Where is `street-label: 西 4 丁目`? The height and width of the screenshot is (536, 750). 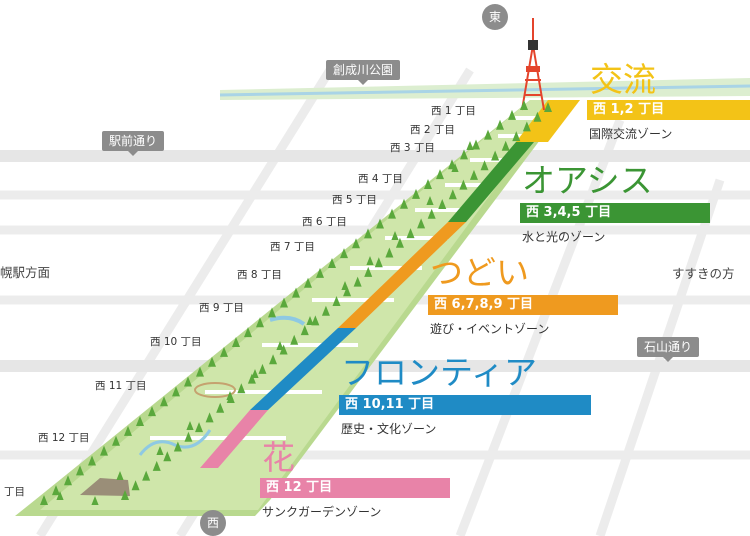
street-label: 西 4 丁目 is located at coordinates (380, 179).